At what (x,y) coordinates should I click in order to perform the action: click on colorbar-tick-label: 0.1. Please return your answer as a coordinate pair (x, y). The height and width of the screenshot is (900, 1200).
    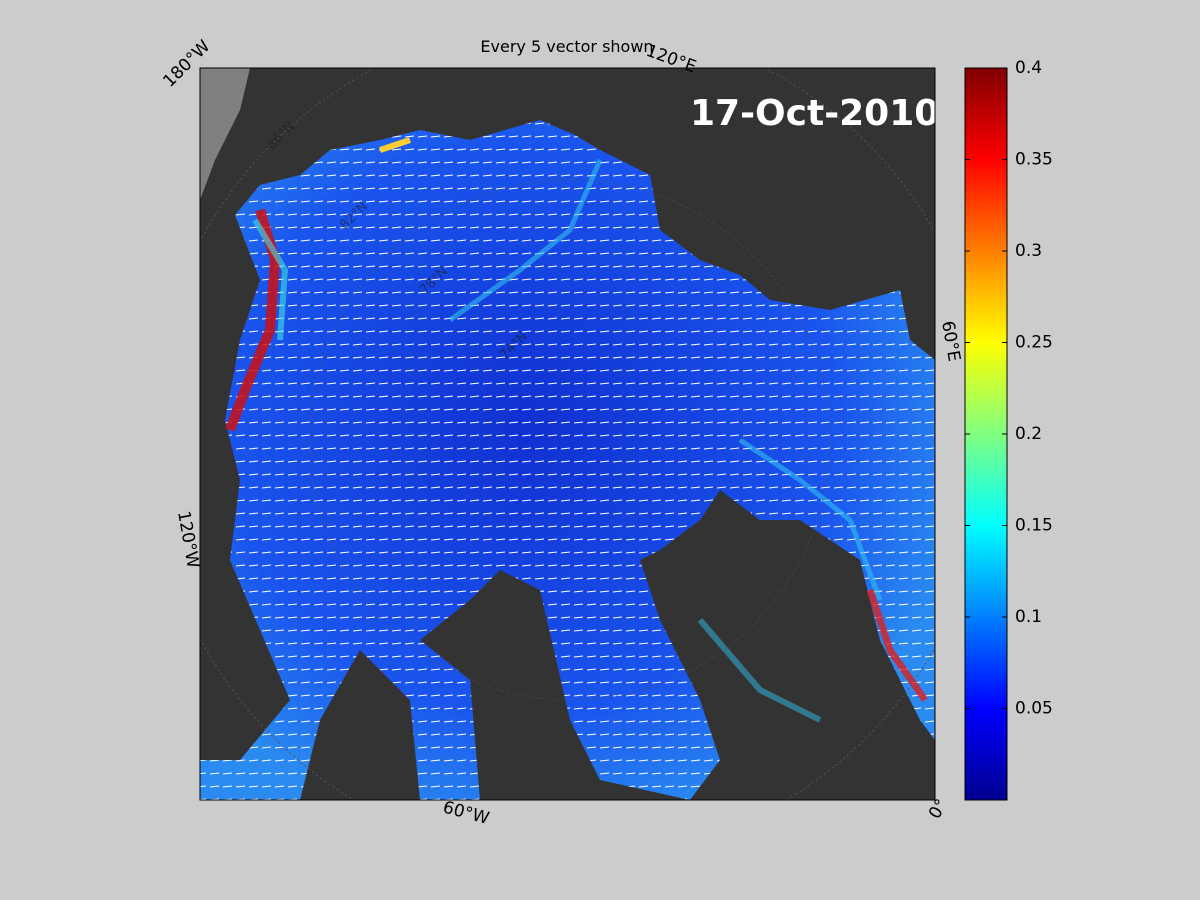
    Looking at the image, I should click on (1028, 617).